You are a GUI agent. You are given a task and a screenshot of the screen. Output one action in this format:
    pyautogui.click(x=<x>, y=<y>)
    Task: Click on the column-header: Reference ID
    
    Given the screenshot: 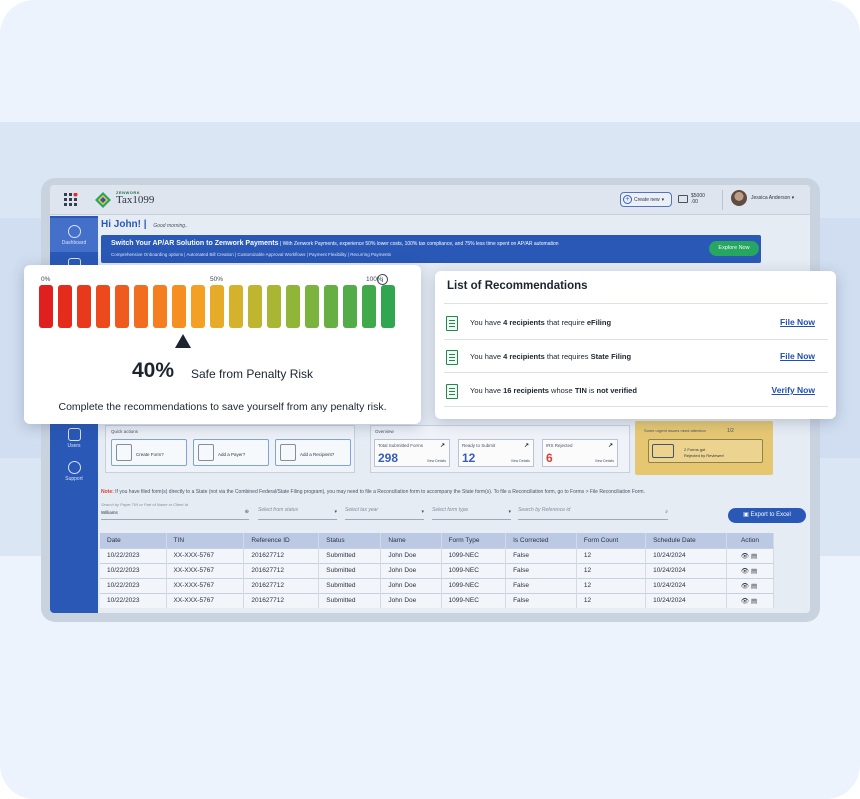 What is the action you would take?
    pyautogui.click(x=281, y=540)
    